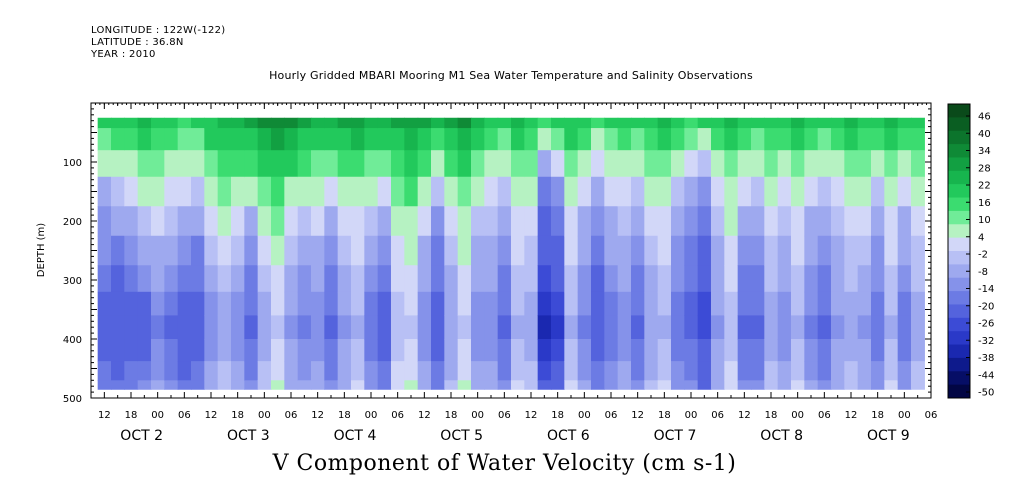  Describe the element at coordinates (211, 415) in the screenshot. I see `x-tick-label: 12` at that location.